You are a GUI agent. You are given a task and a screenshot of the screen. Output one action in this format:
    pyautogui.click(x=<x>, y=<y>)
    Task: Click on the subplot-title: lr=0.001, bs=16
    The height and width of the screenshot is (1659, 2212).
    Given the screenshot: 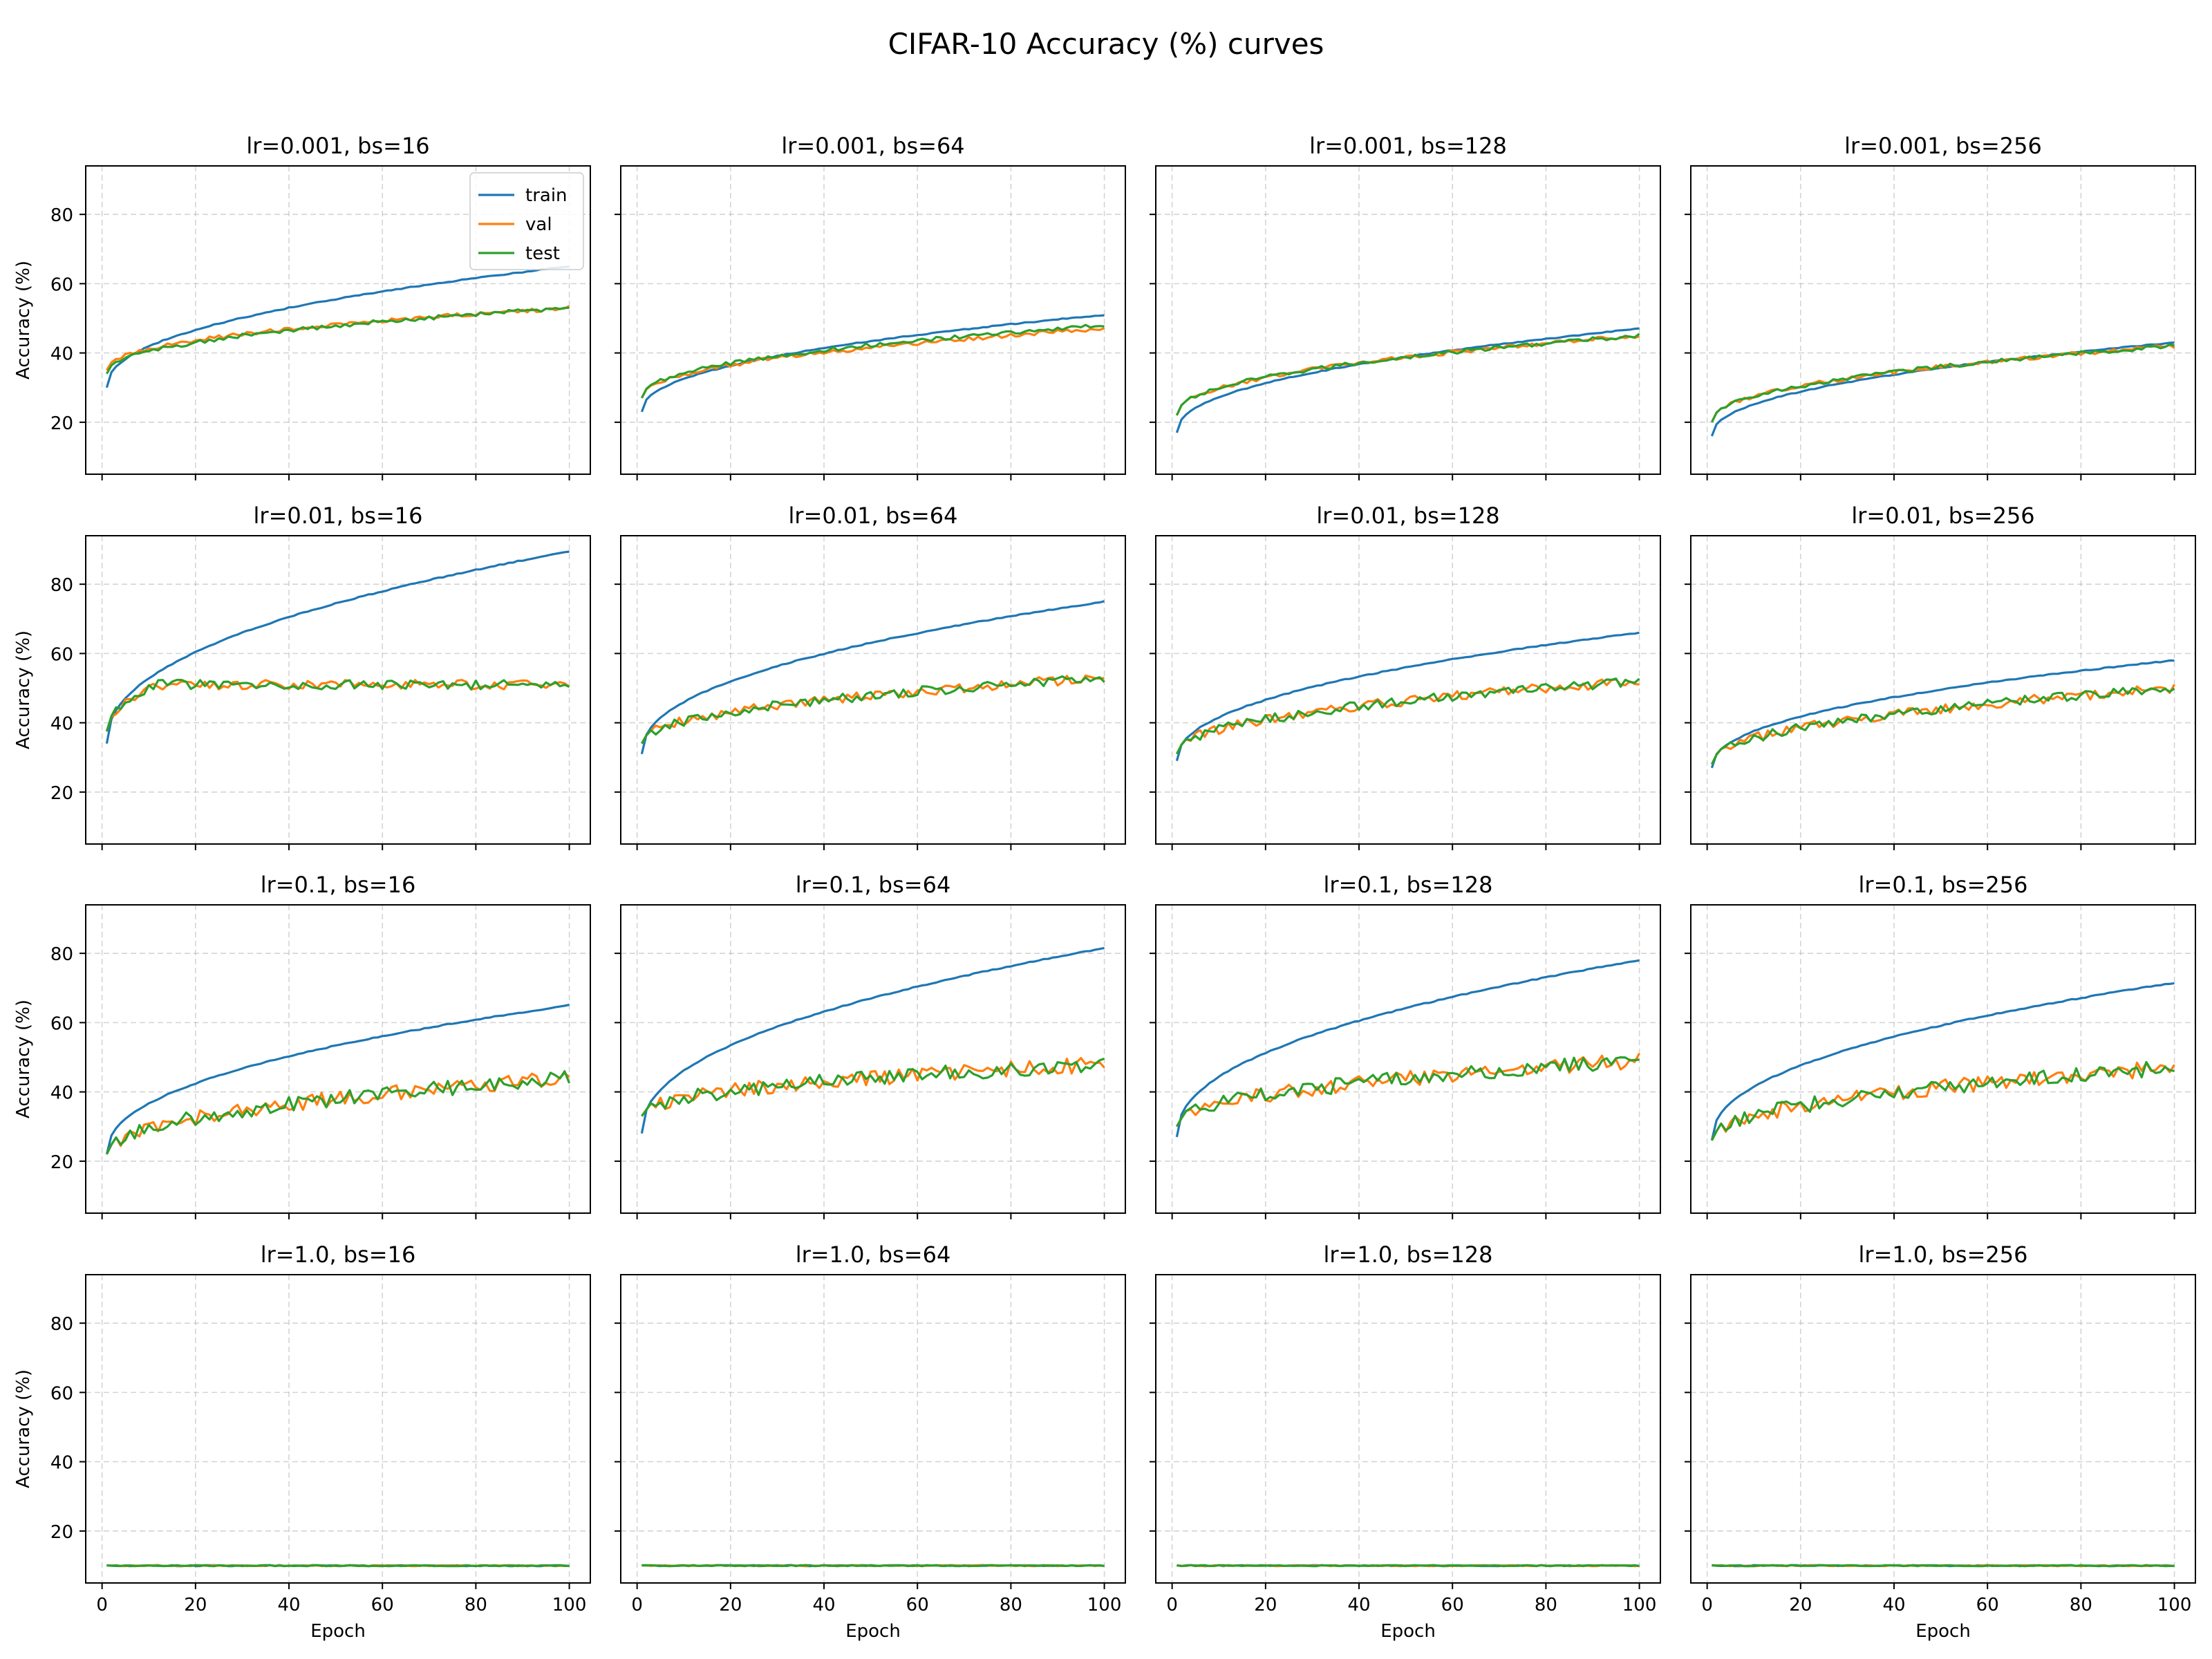 What is the action you would take?
    pyautogui.click(x=337, y=146)
    